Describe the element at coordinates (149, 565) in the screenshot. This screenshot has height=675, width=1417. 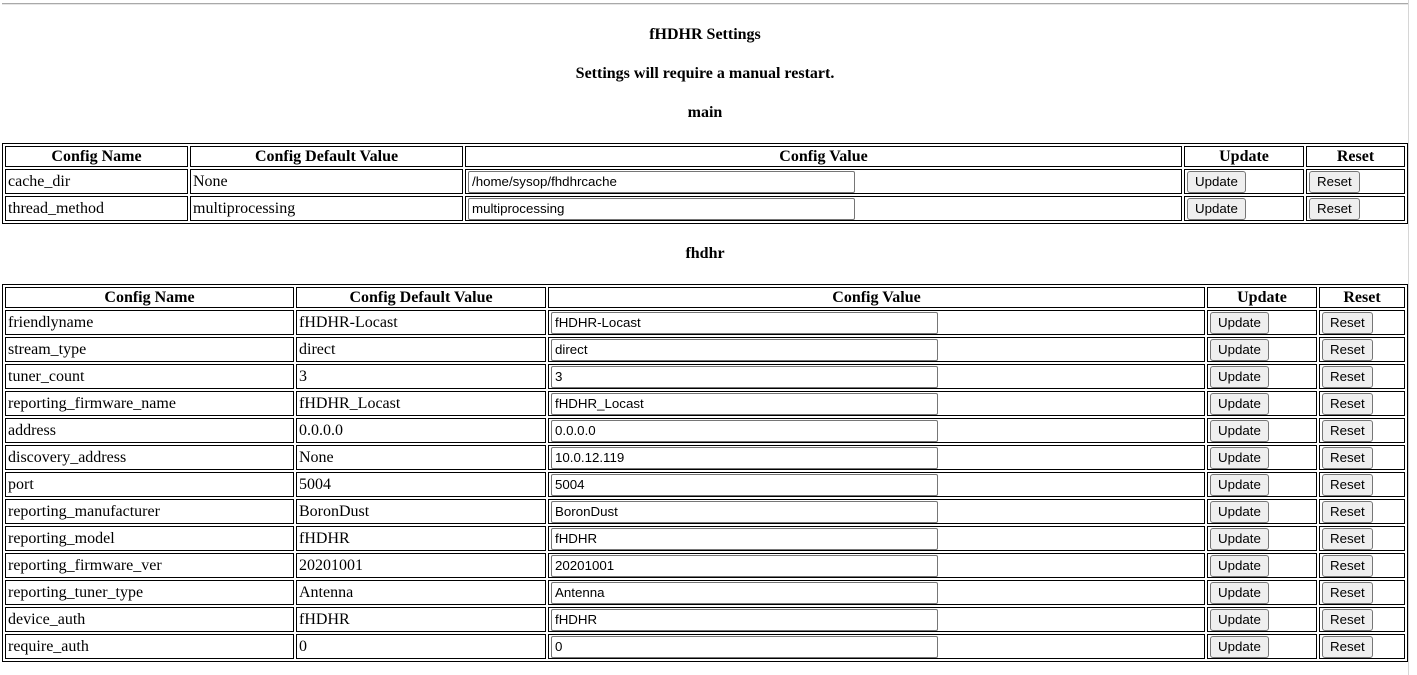
I see `config-name-cell: reporting_firmware_ver` at that location.